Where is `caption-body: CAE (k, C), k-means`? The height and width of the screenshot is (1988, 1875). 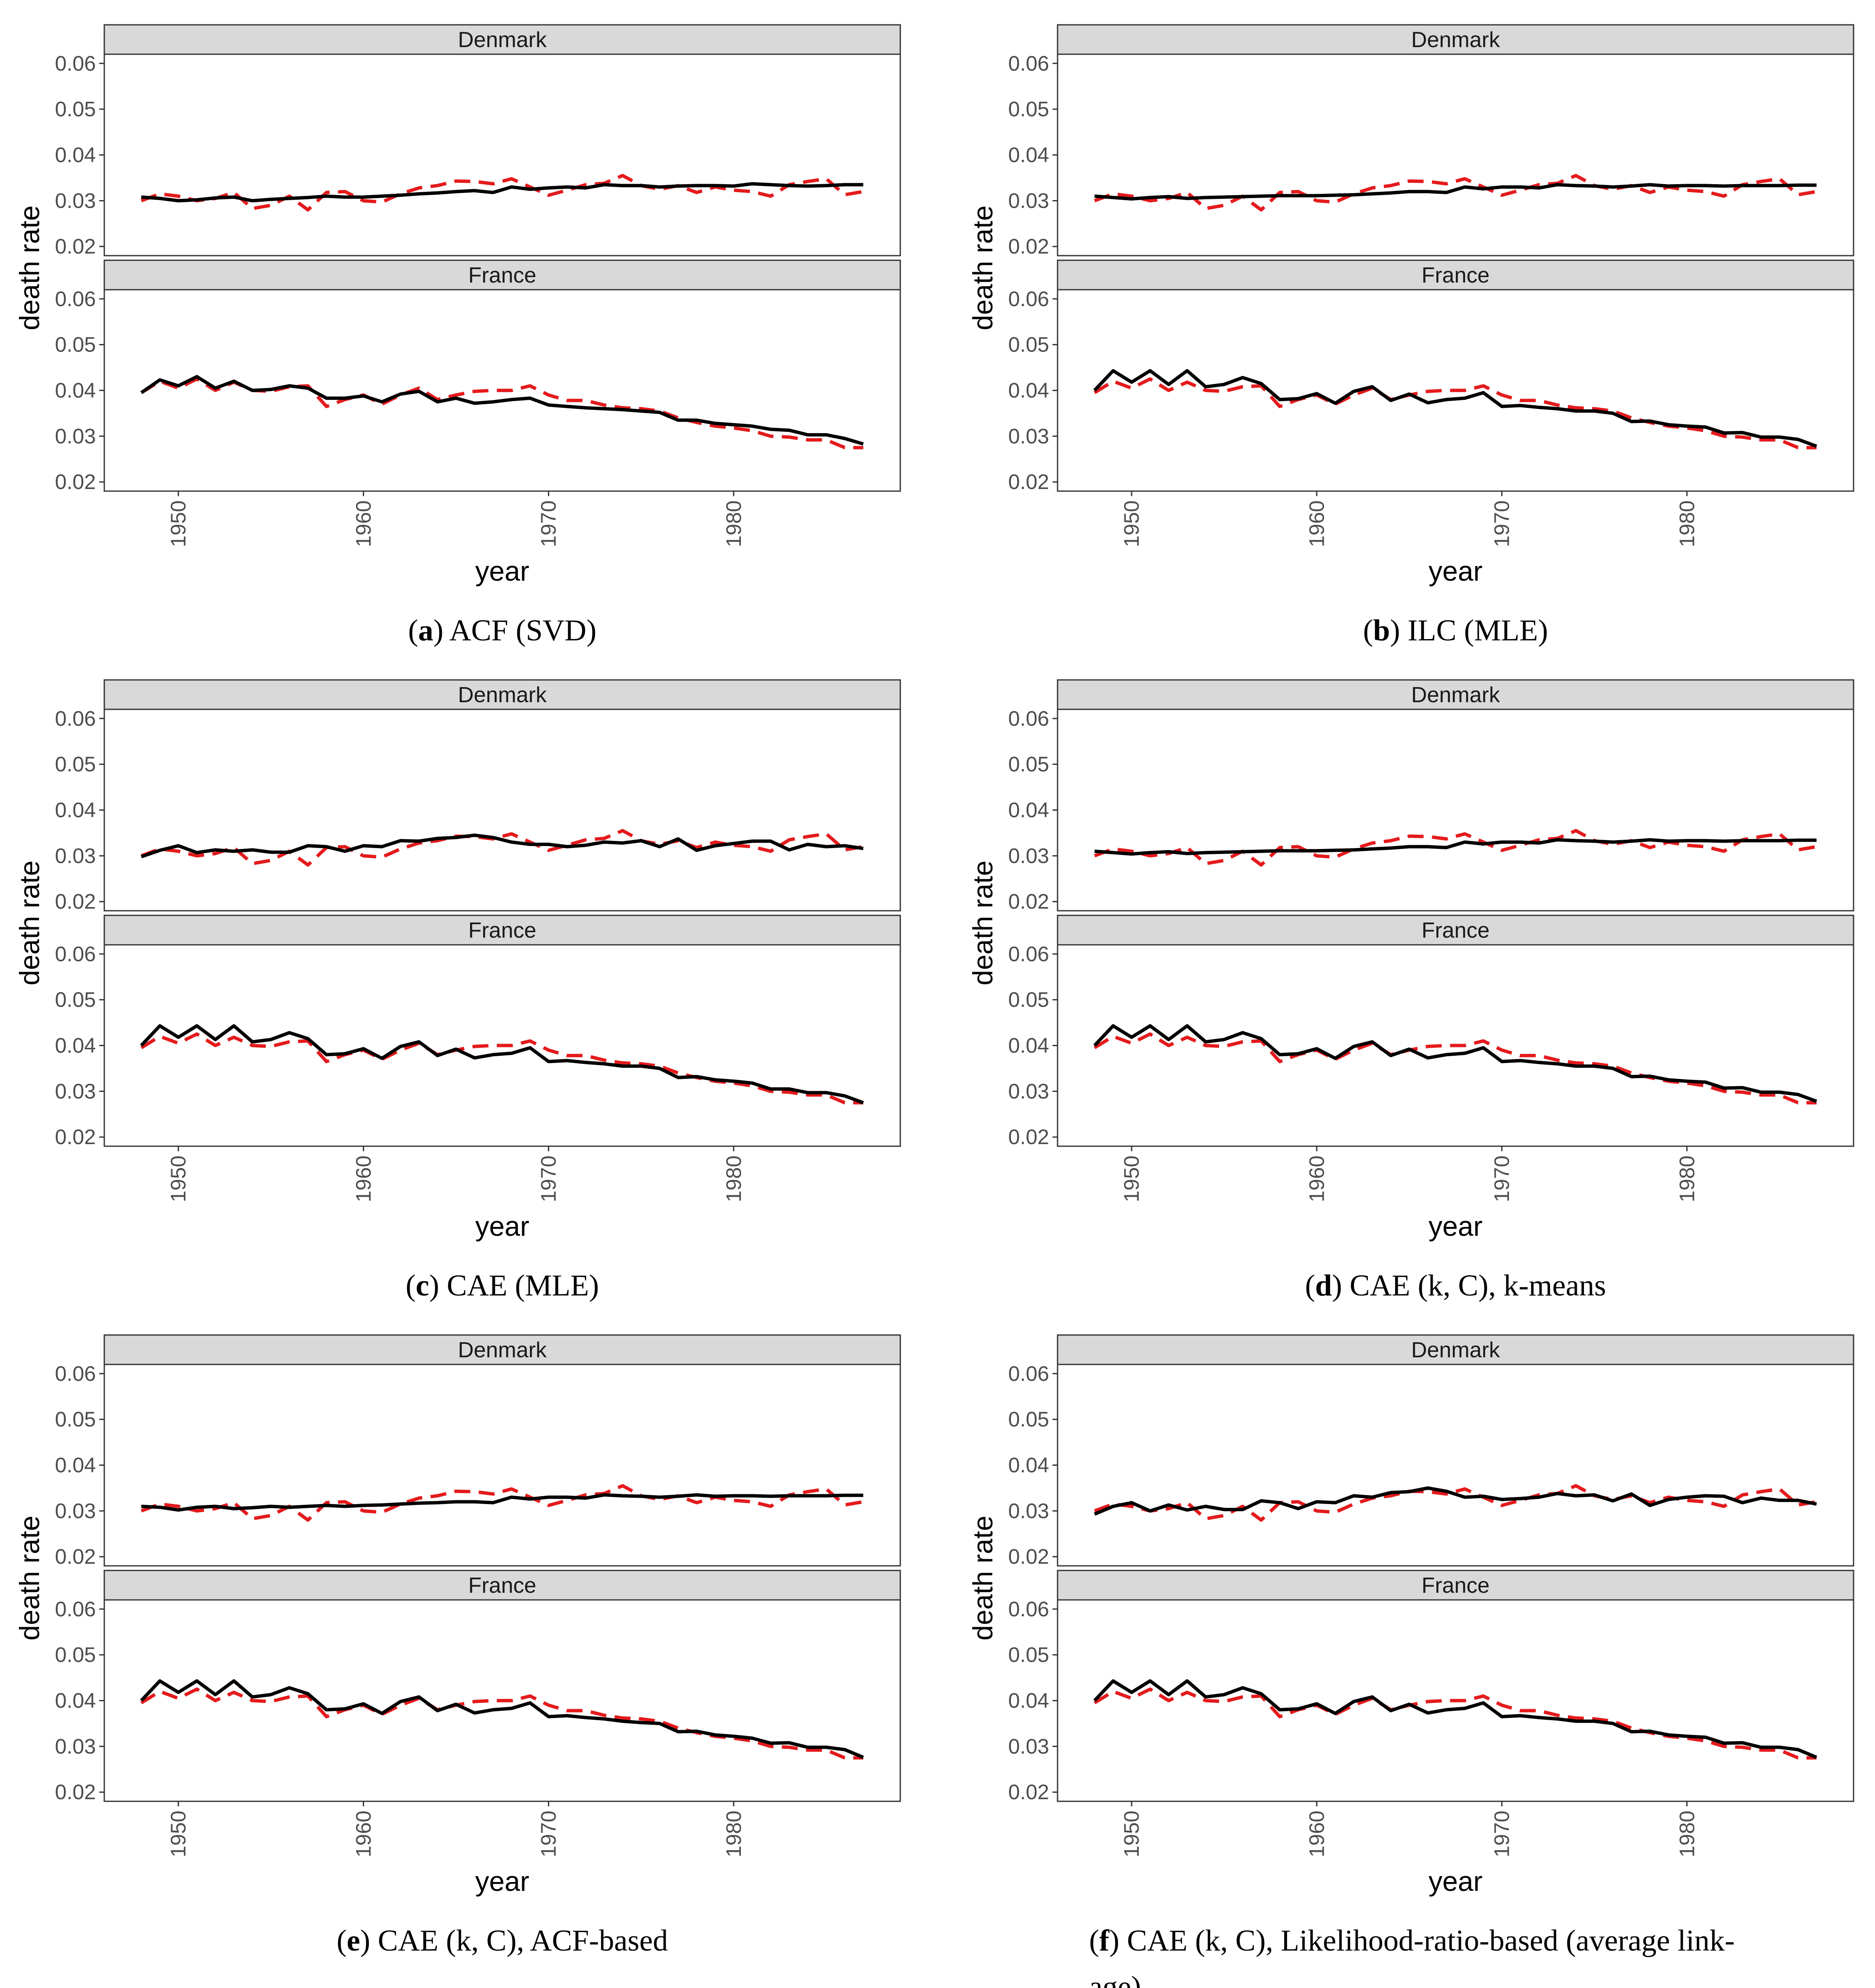 caption-body: CAE (k, C), k-means is located at coordinates (1478, 1285).